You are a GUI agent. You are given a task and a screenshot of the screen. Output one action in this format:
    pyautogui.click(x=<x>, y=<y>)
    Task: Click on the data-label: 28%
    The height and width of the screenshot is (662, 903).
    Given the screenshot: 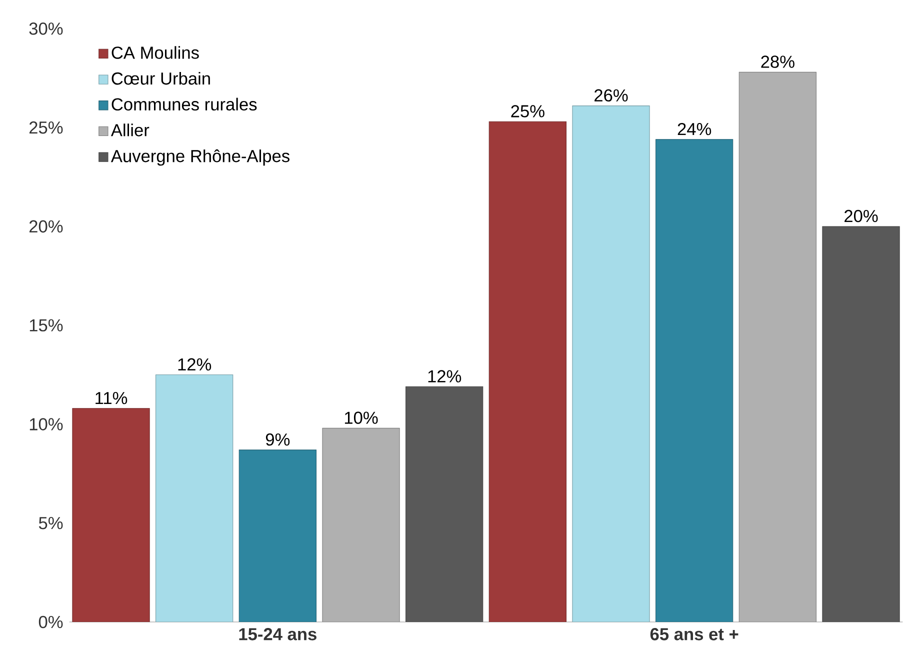 What is the action you would take?
    pyautogui.click(x=777, y=62)
    